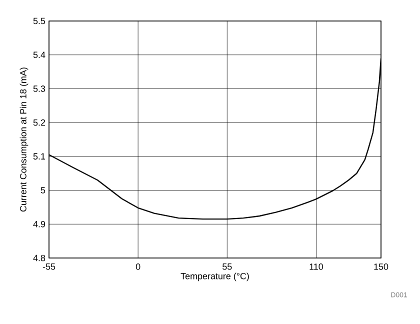 The width and height of the screenshot is (420, 324). Describe the element at coordinates (227, 267) in the screenshot. I see `x-tick-label: 55` at that location.